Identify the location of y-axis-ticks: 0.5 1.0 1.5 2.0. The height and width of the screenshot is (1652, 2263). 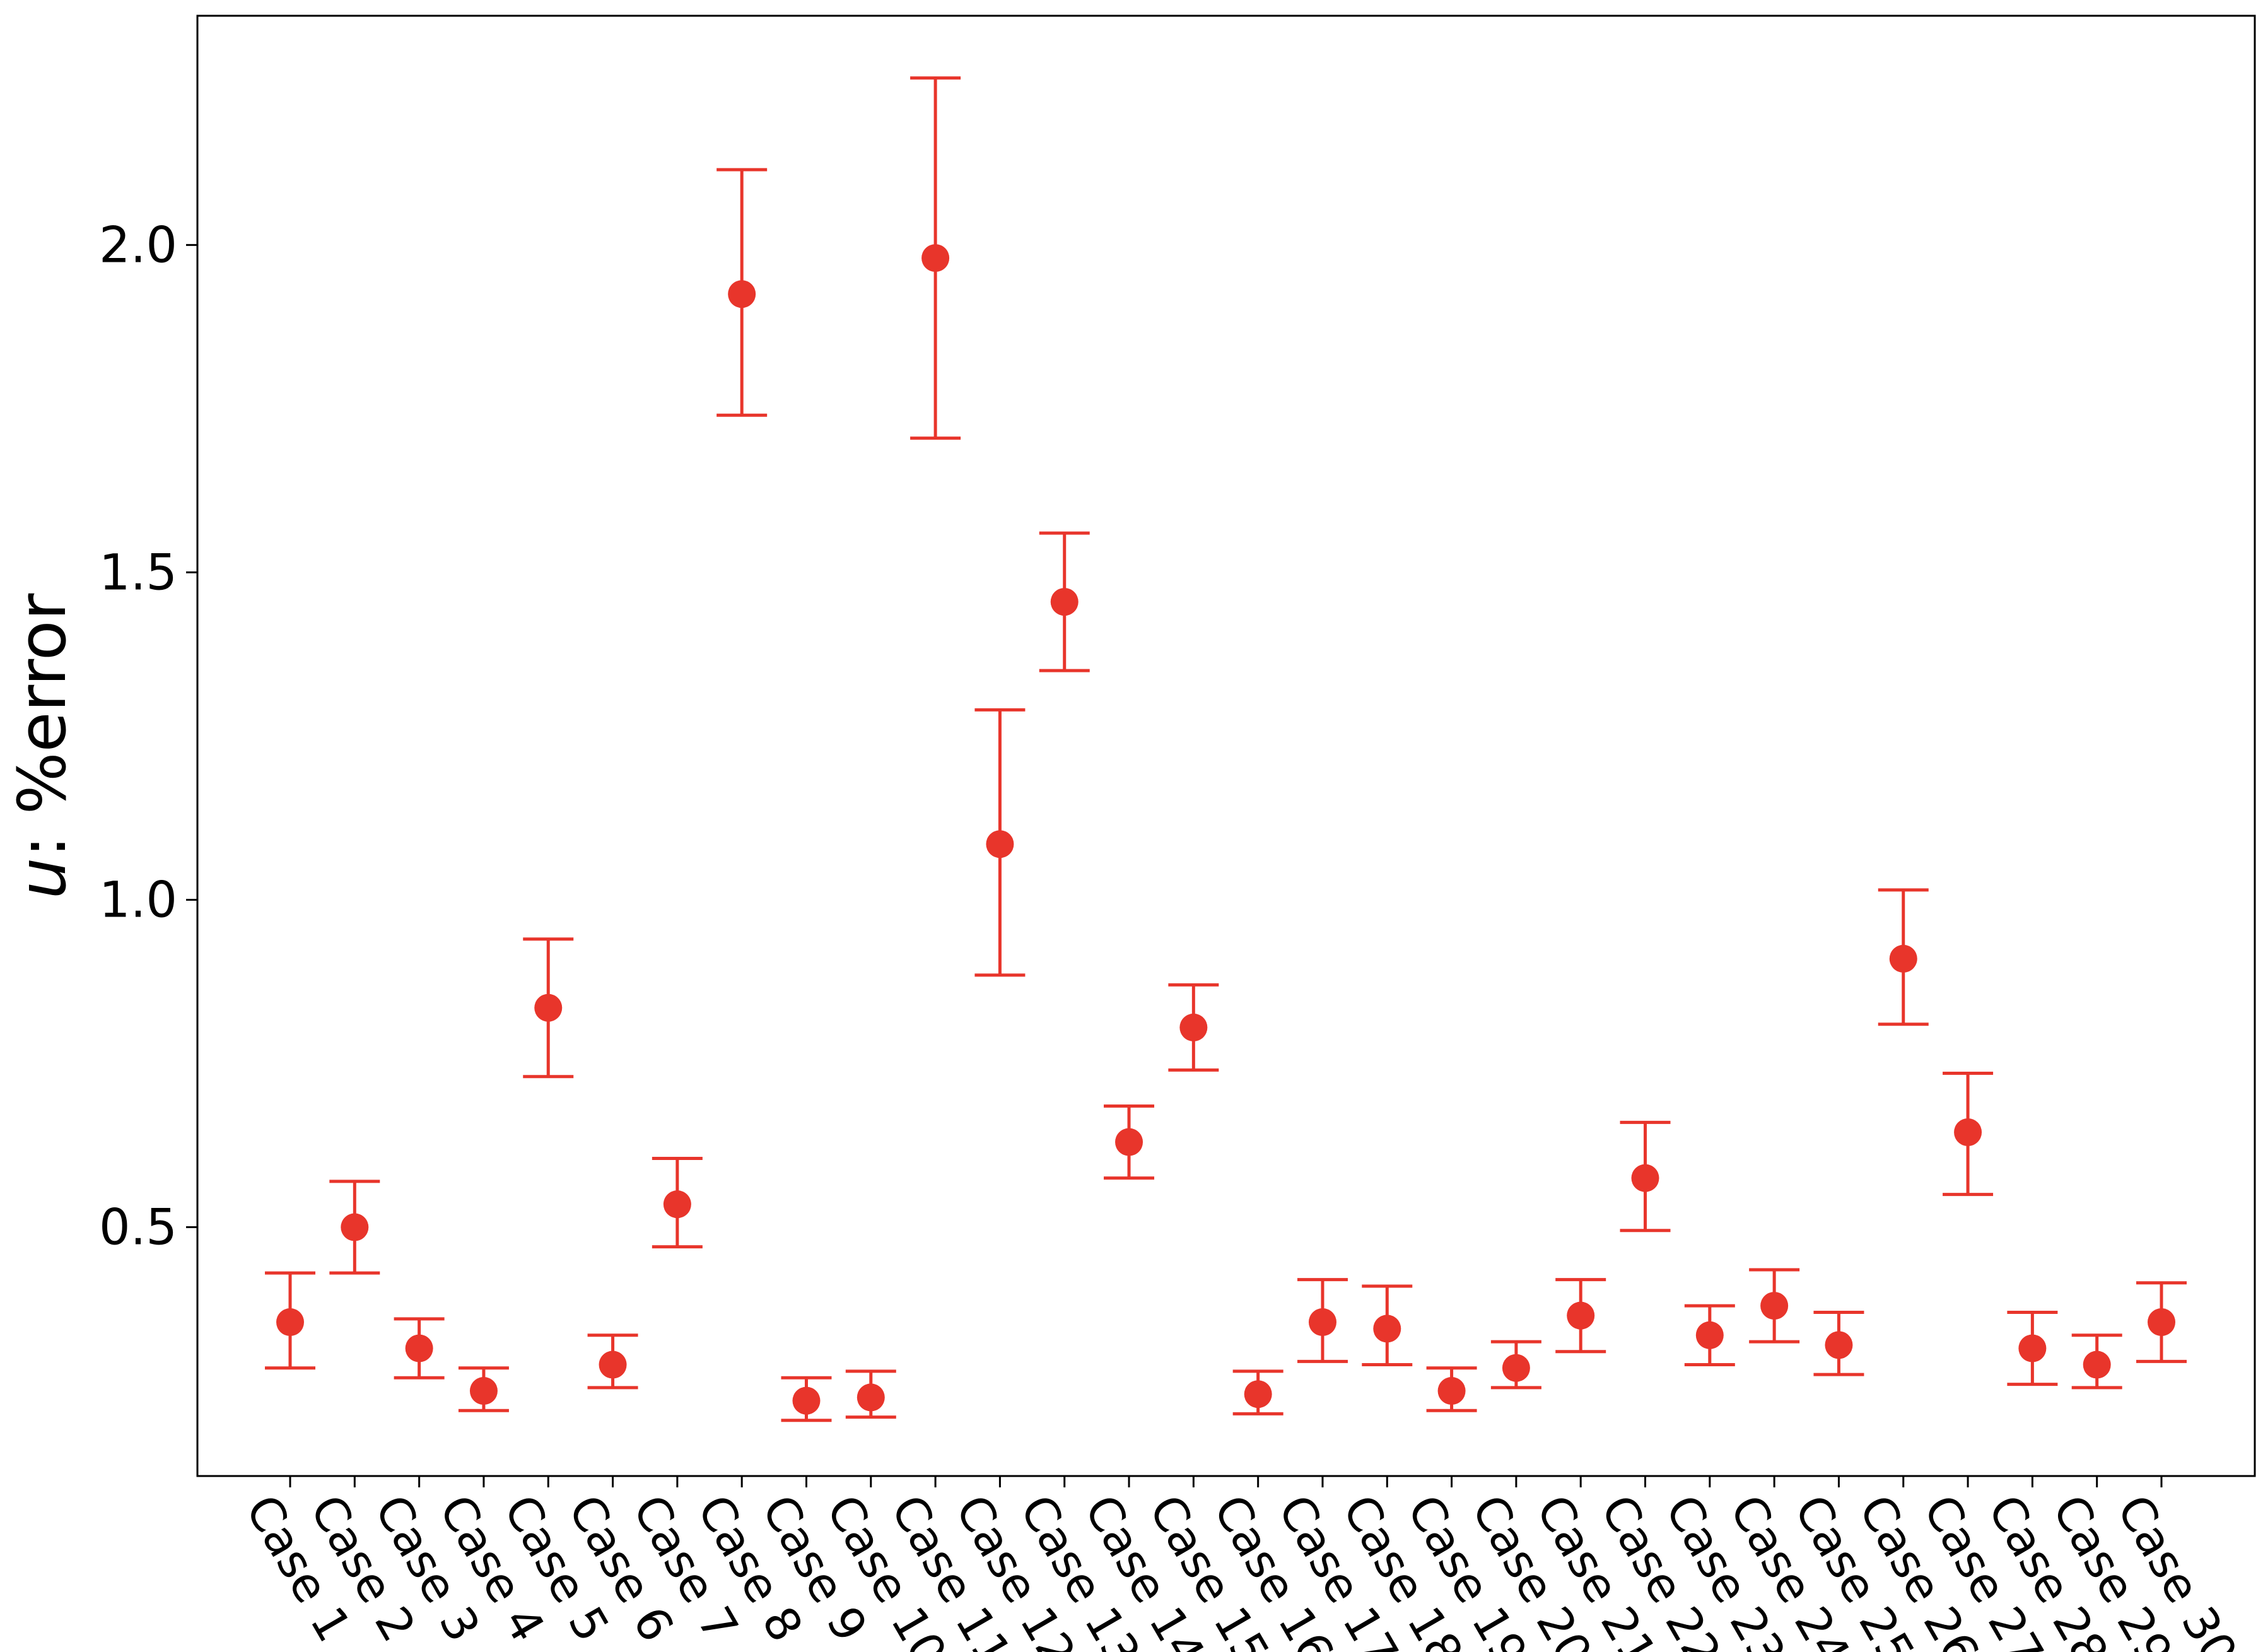
(148, 737).